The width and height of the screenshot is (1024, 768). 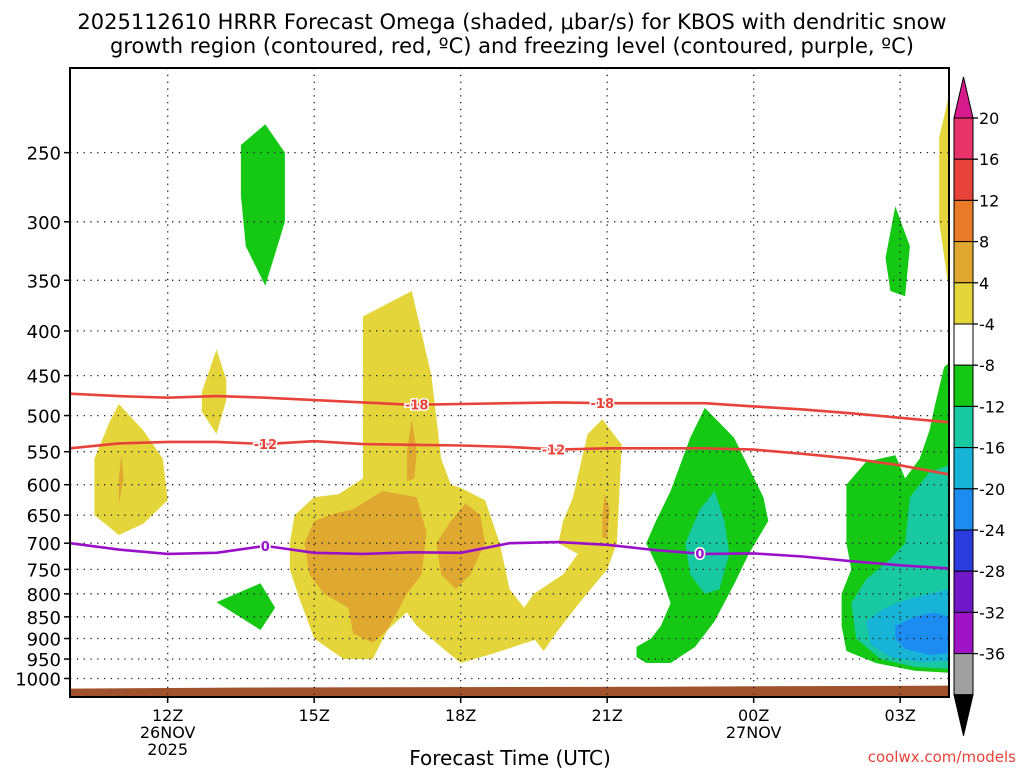 I want to click on y-tick-label-850: 850, so click(x=44, y=618).